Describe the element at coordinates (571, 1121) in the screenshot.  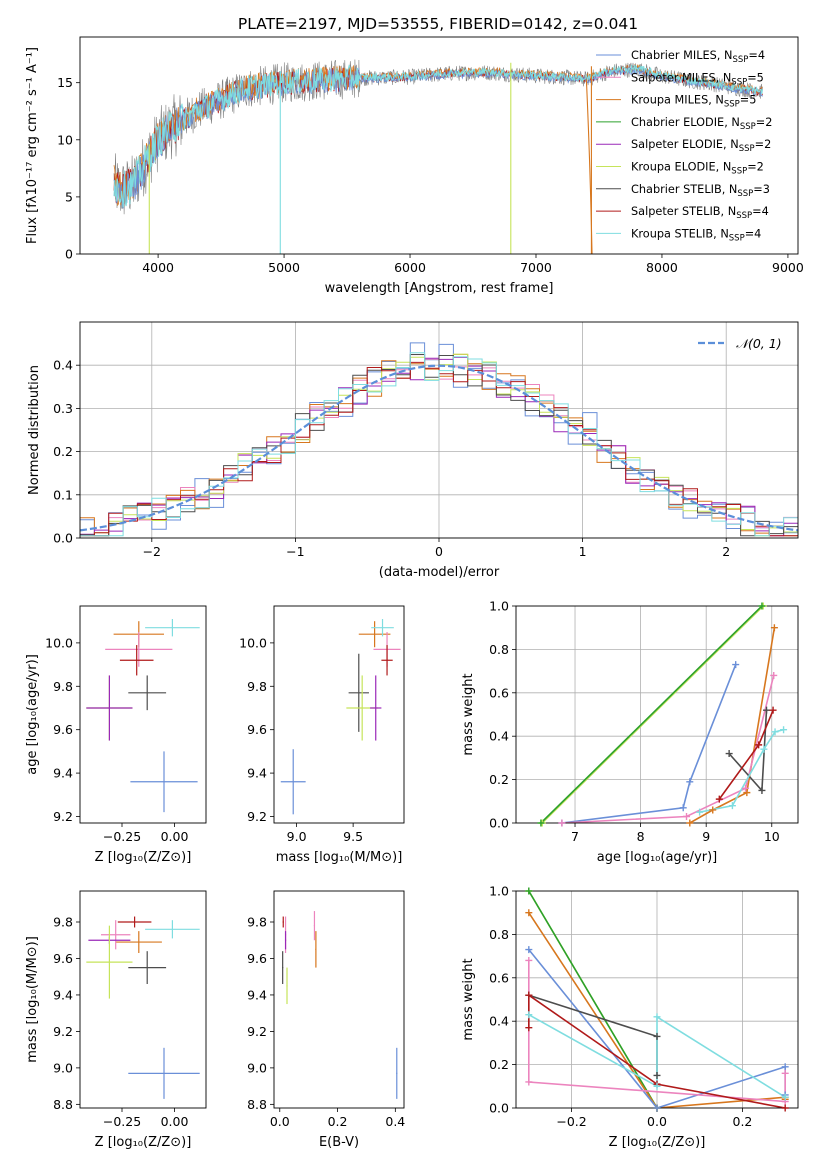
I see `weight-vs-Z-xtick-label: −0.2` at that location.